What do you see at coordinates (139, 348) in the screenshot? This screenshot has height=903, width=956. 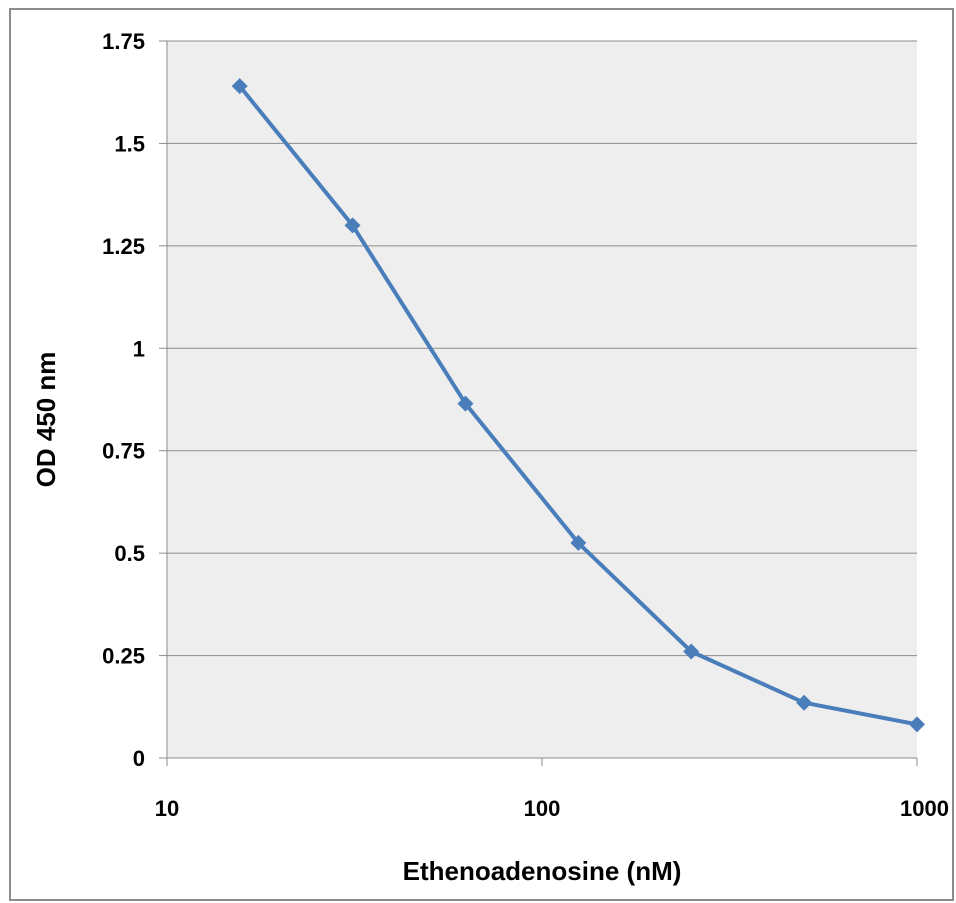 I see `y-tick-label: 1` at bounding box center [139, 348].